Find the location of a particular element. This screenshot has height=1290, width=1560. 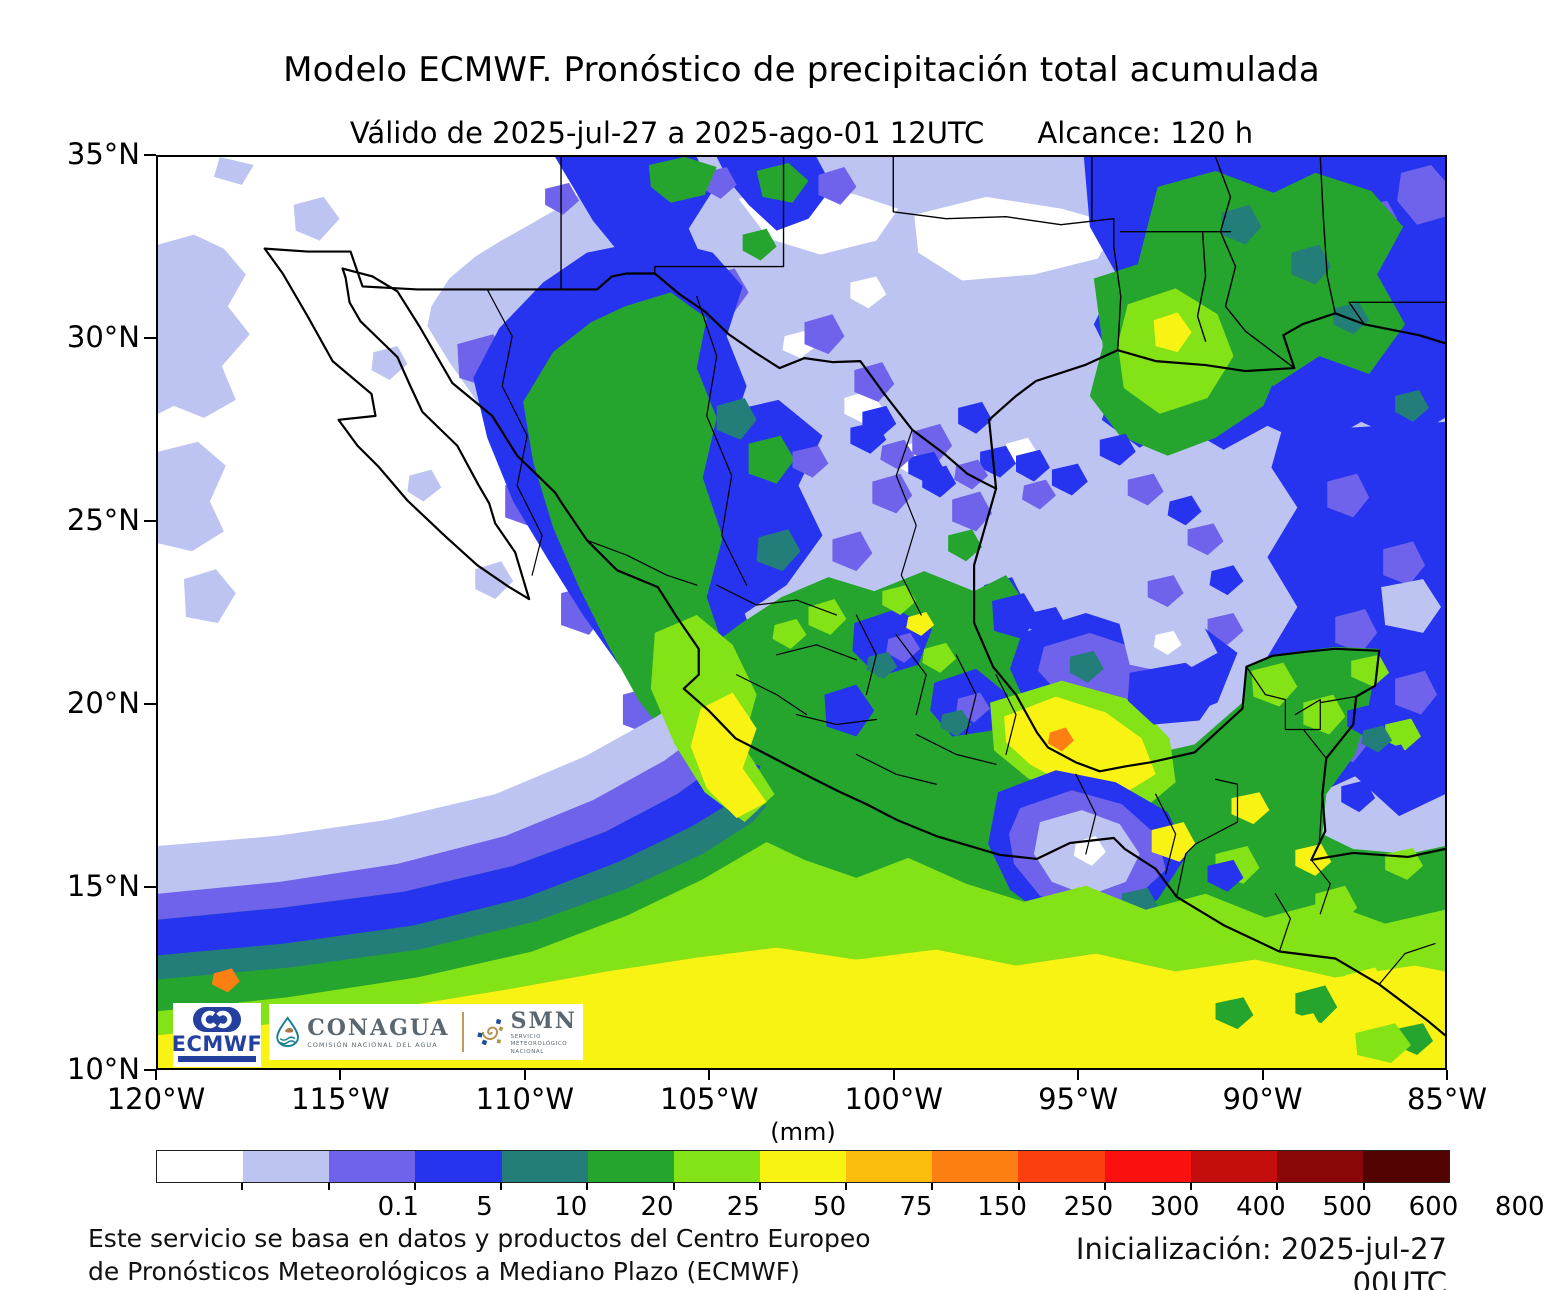

colorbar-label: 75 is located at coordinates (916, 1207).